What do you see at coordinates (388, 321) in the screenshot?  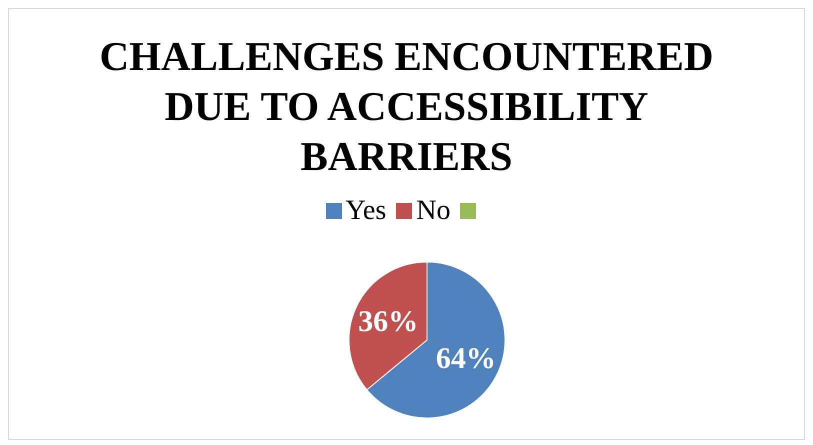 I see `data-label: 36%` at bounding box center [388, 321].